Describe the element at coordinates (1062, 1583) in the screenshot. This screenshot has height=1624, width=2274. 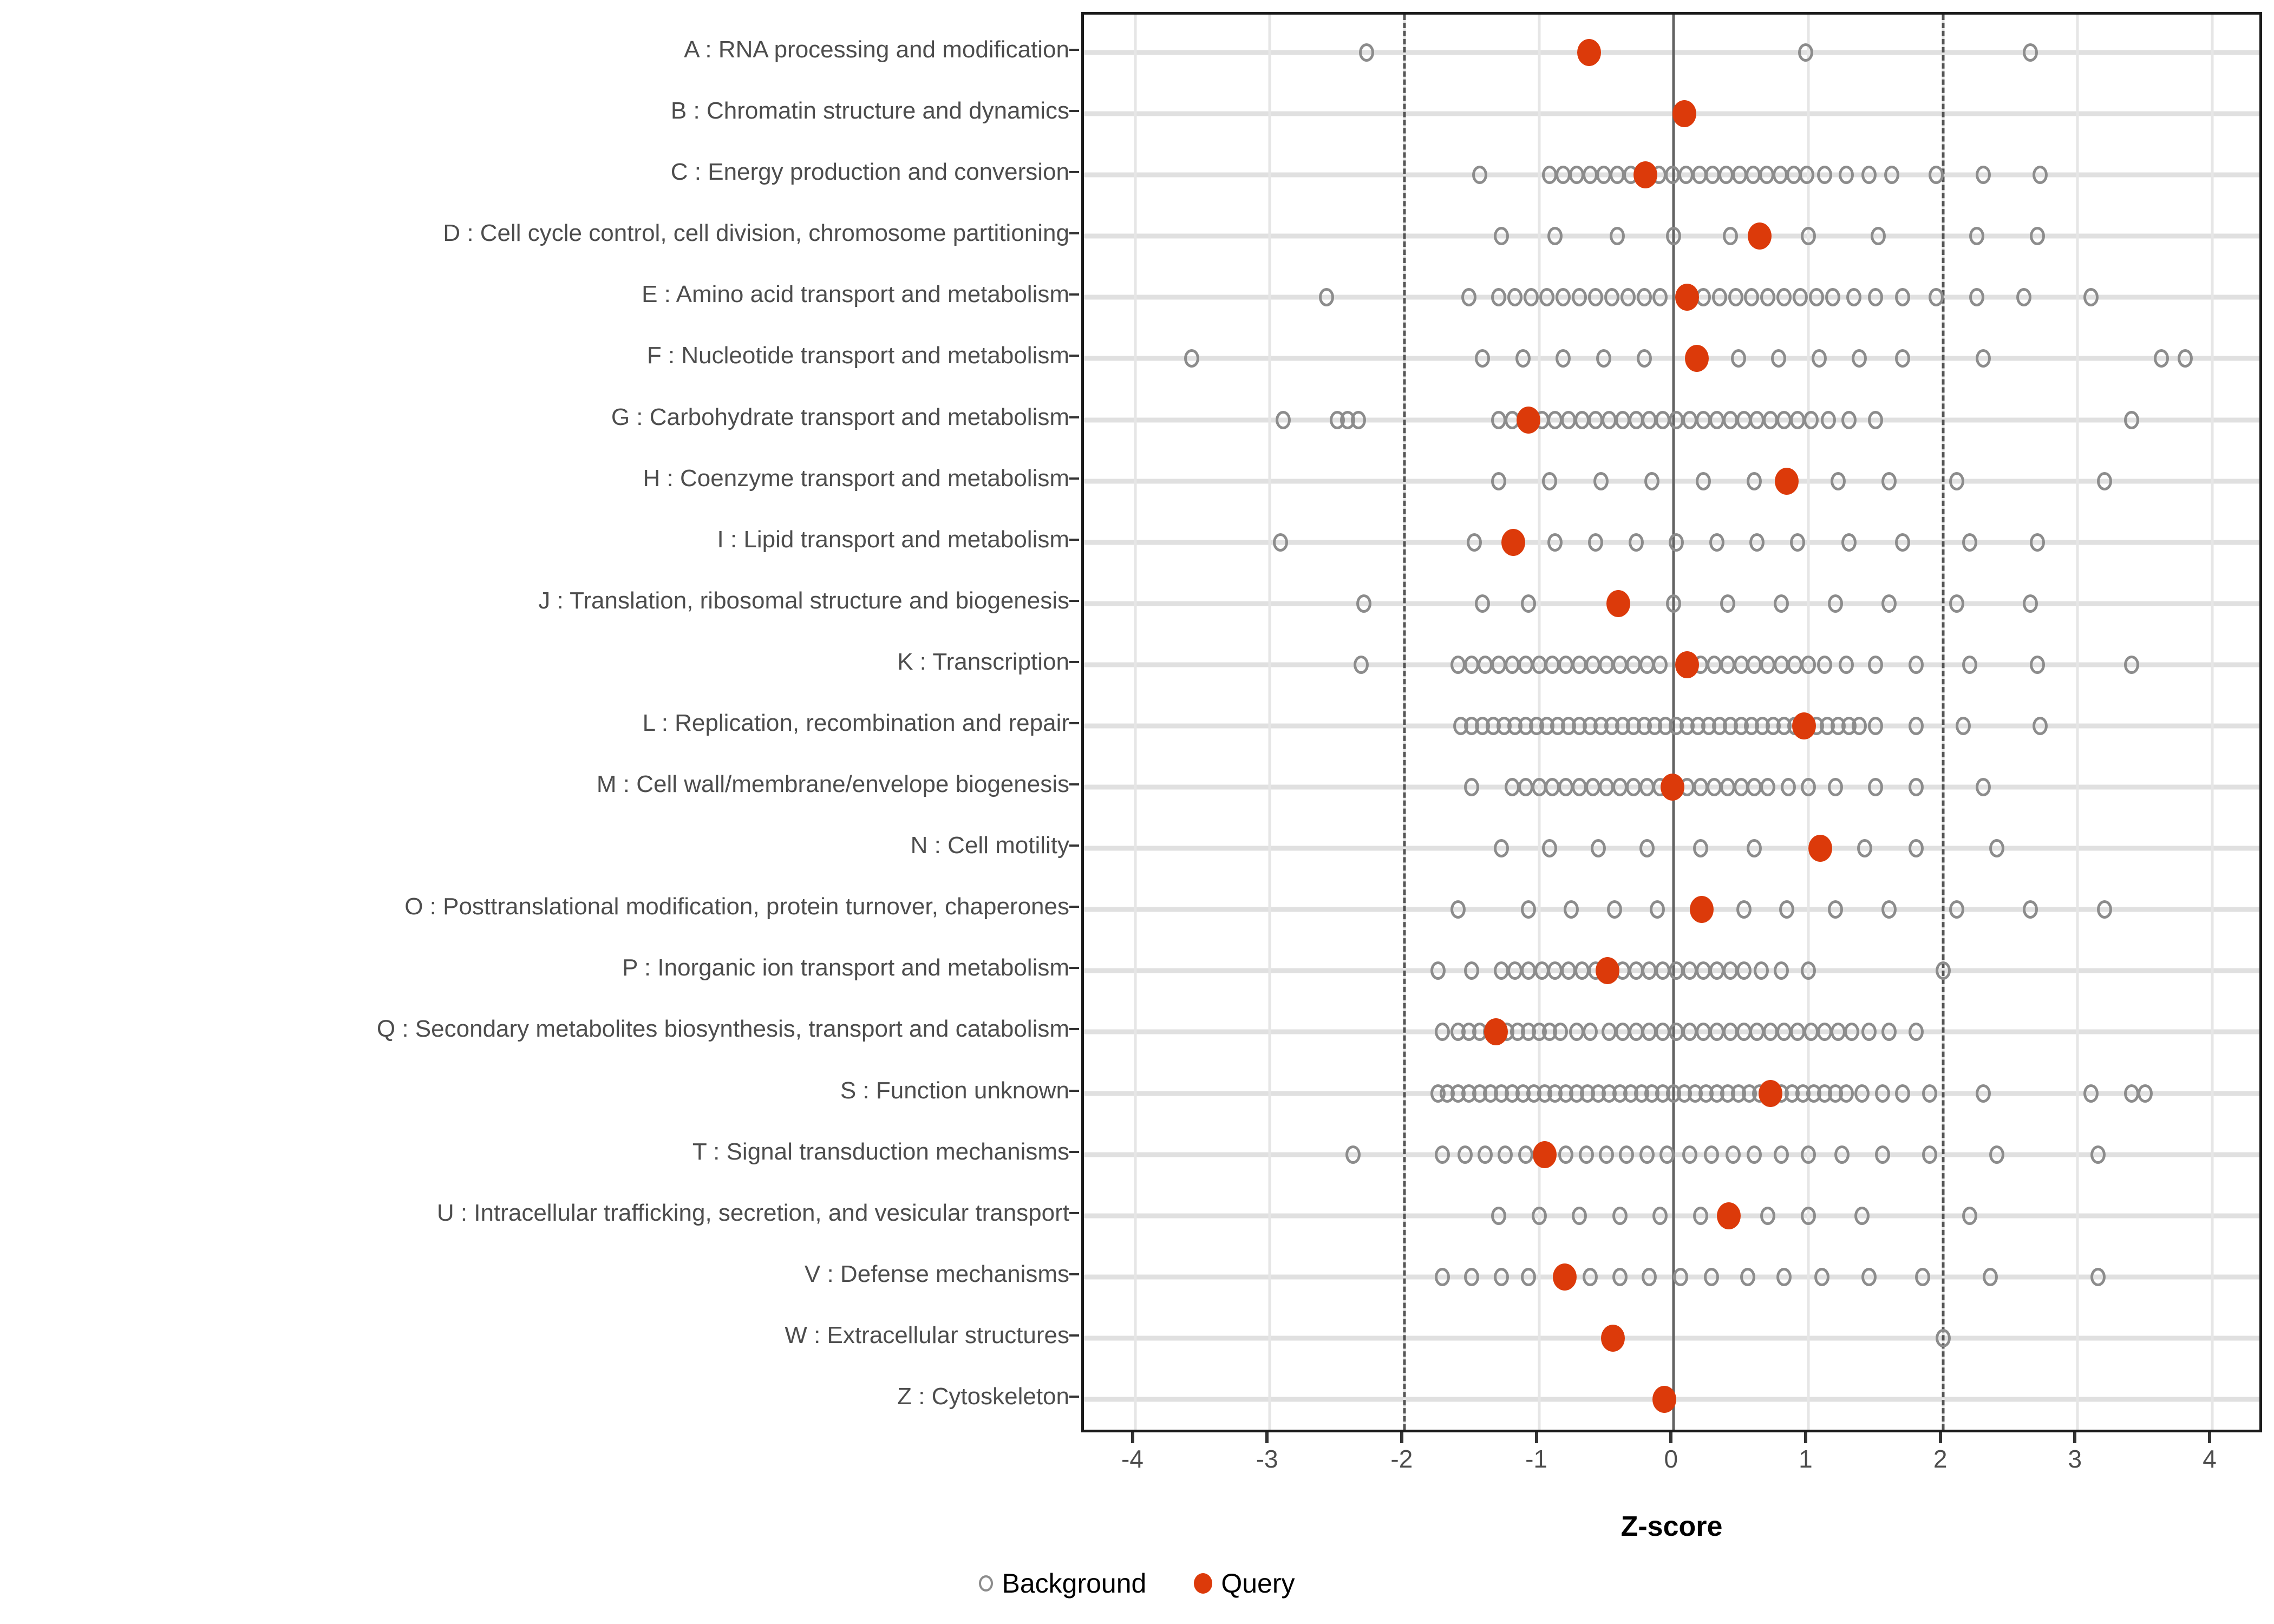
I see `legend-item-background: Background` at that location.